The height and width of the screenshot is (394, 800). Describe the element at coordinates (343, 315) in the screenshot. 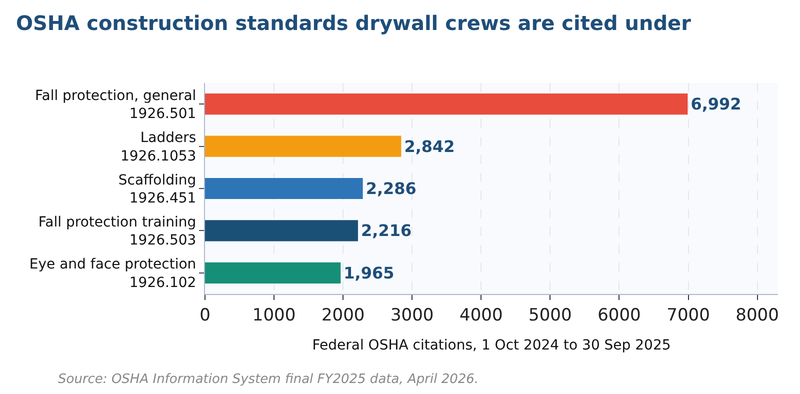

I see `x-tick-label: 2000` at that location.